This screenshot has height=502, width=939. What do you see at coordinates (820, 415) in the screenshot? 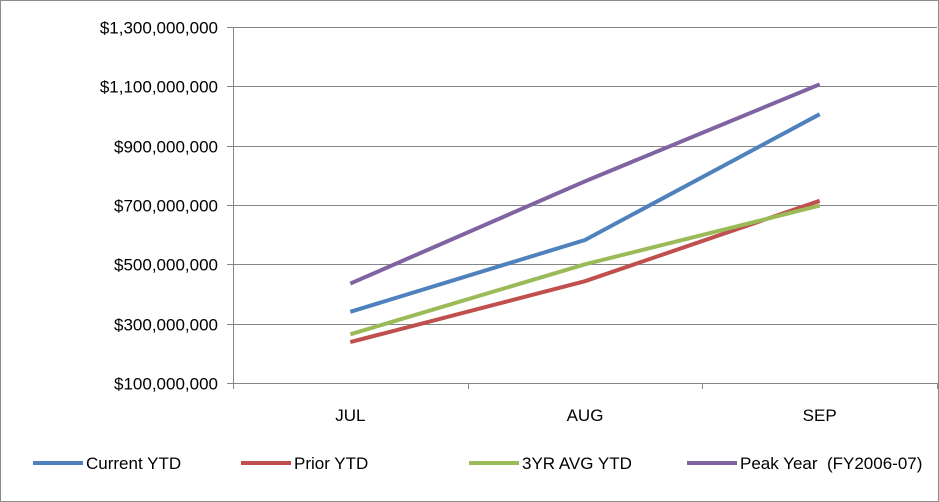
I see `x-tick-label: SEP` at bounding box center [820, 415].